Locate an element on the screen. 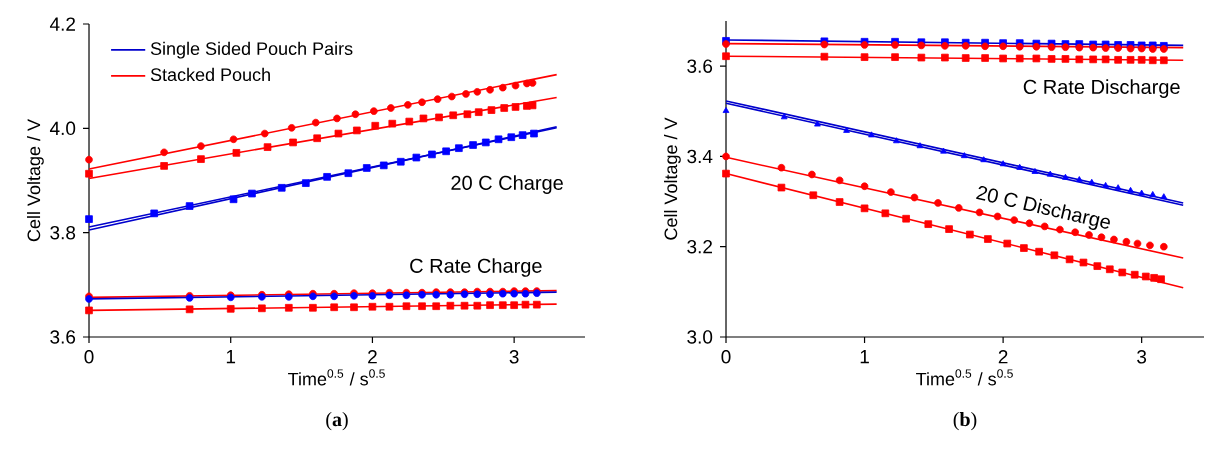 Image resolution: width=1211 pixels, height=456 pixels. y-tick-label: 3.4 is located at coordinates (700, 156).